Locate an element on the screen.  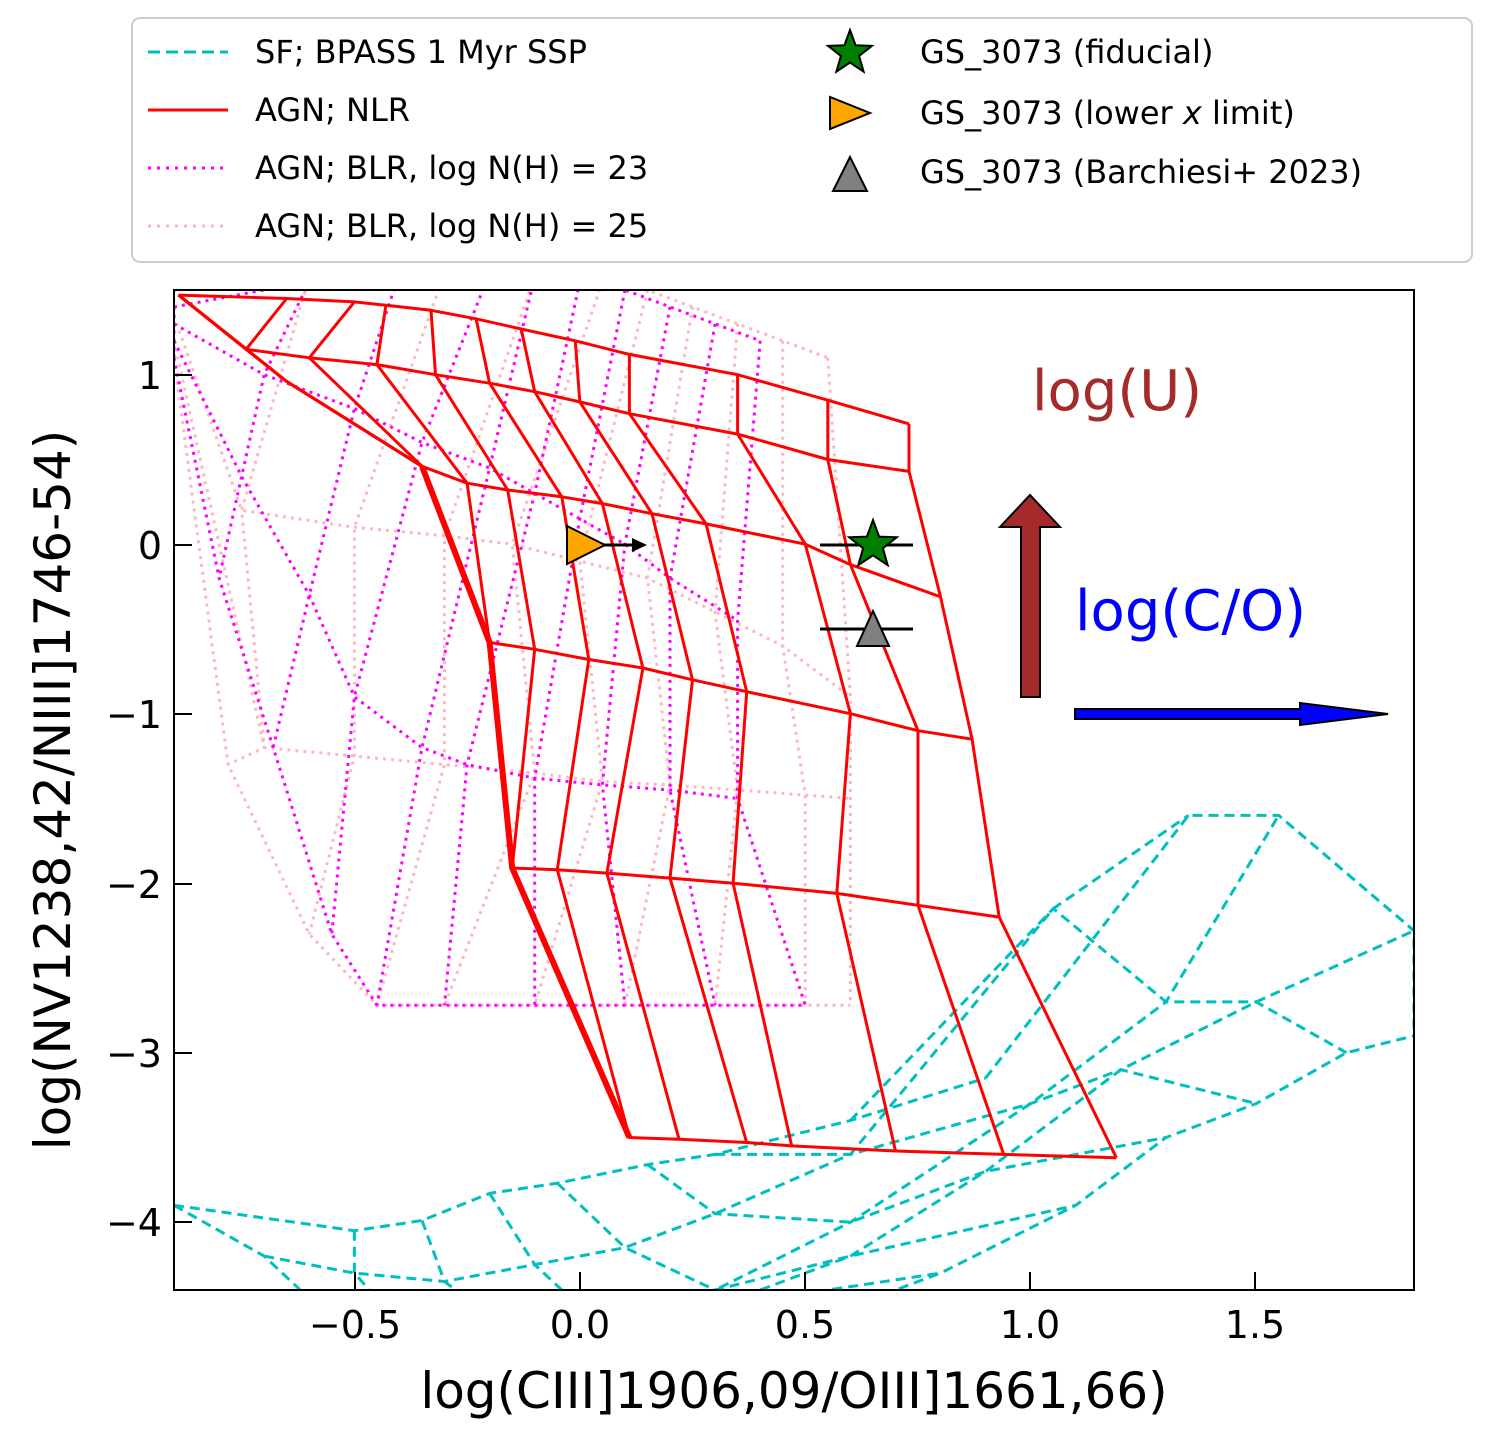
x-tick-label: 0.5 is located at coordinates (805, 1325).